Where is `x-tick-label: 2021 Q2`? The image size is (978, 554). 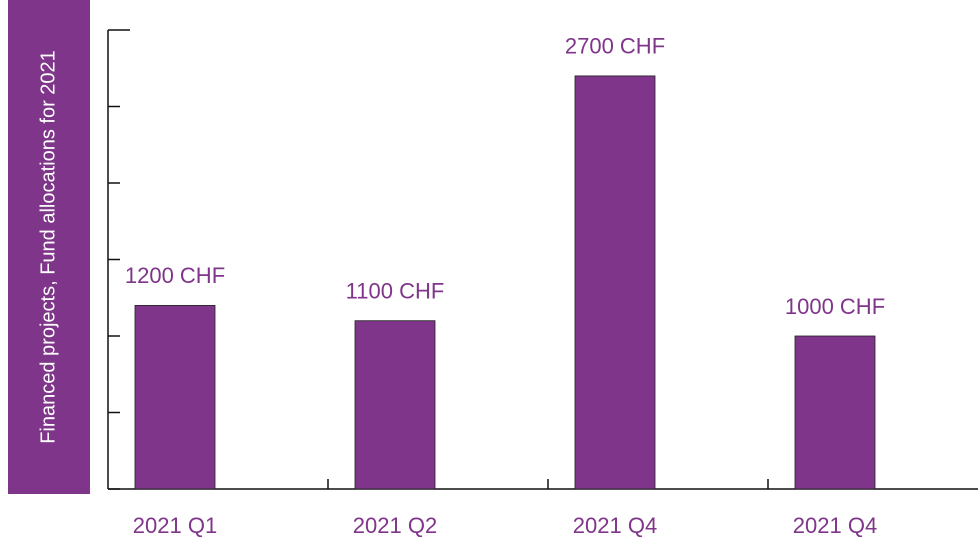
x-tick-label: 2021 Q2 is located at coordinates (395, 525).